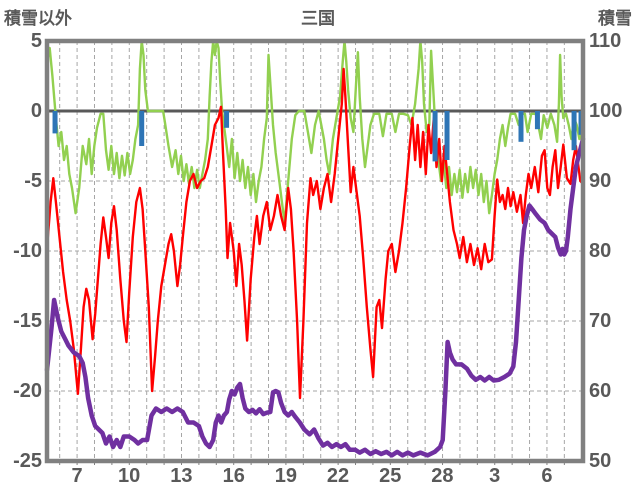 This screenshot has height=501, width=636. What do you see at coordinates (600, 251) in the screenshot?
I see `right-axis-tick-label: 80` at bounding box center [600, 251].